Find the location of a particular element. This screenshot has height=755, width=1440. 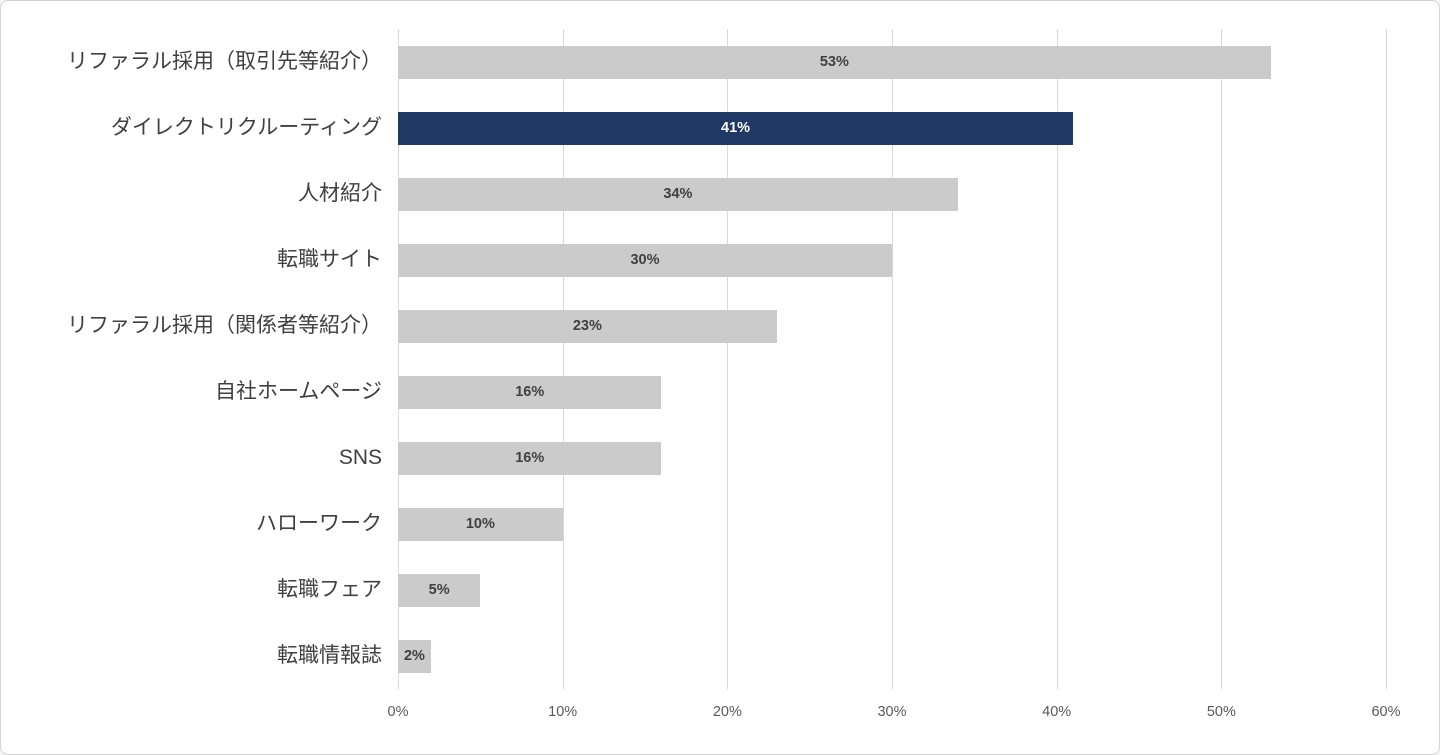

bar: 30% is located at coordinates (645, 260).